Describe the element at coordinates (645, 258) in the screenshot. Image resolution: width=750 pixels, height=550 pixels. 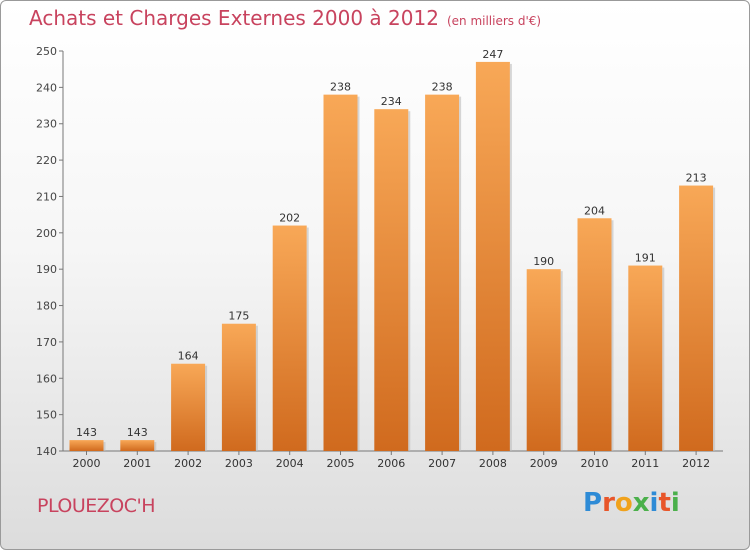
I see `data-label: 191` at that location.